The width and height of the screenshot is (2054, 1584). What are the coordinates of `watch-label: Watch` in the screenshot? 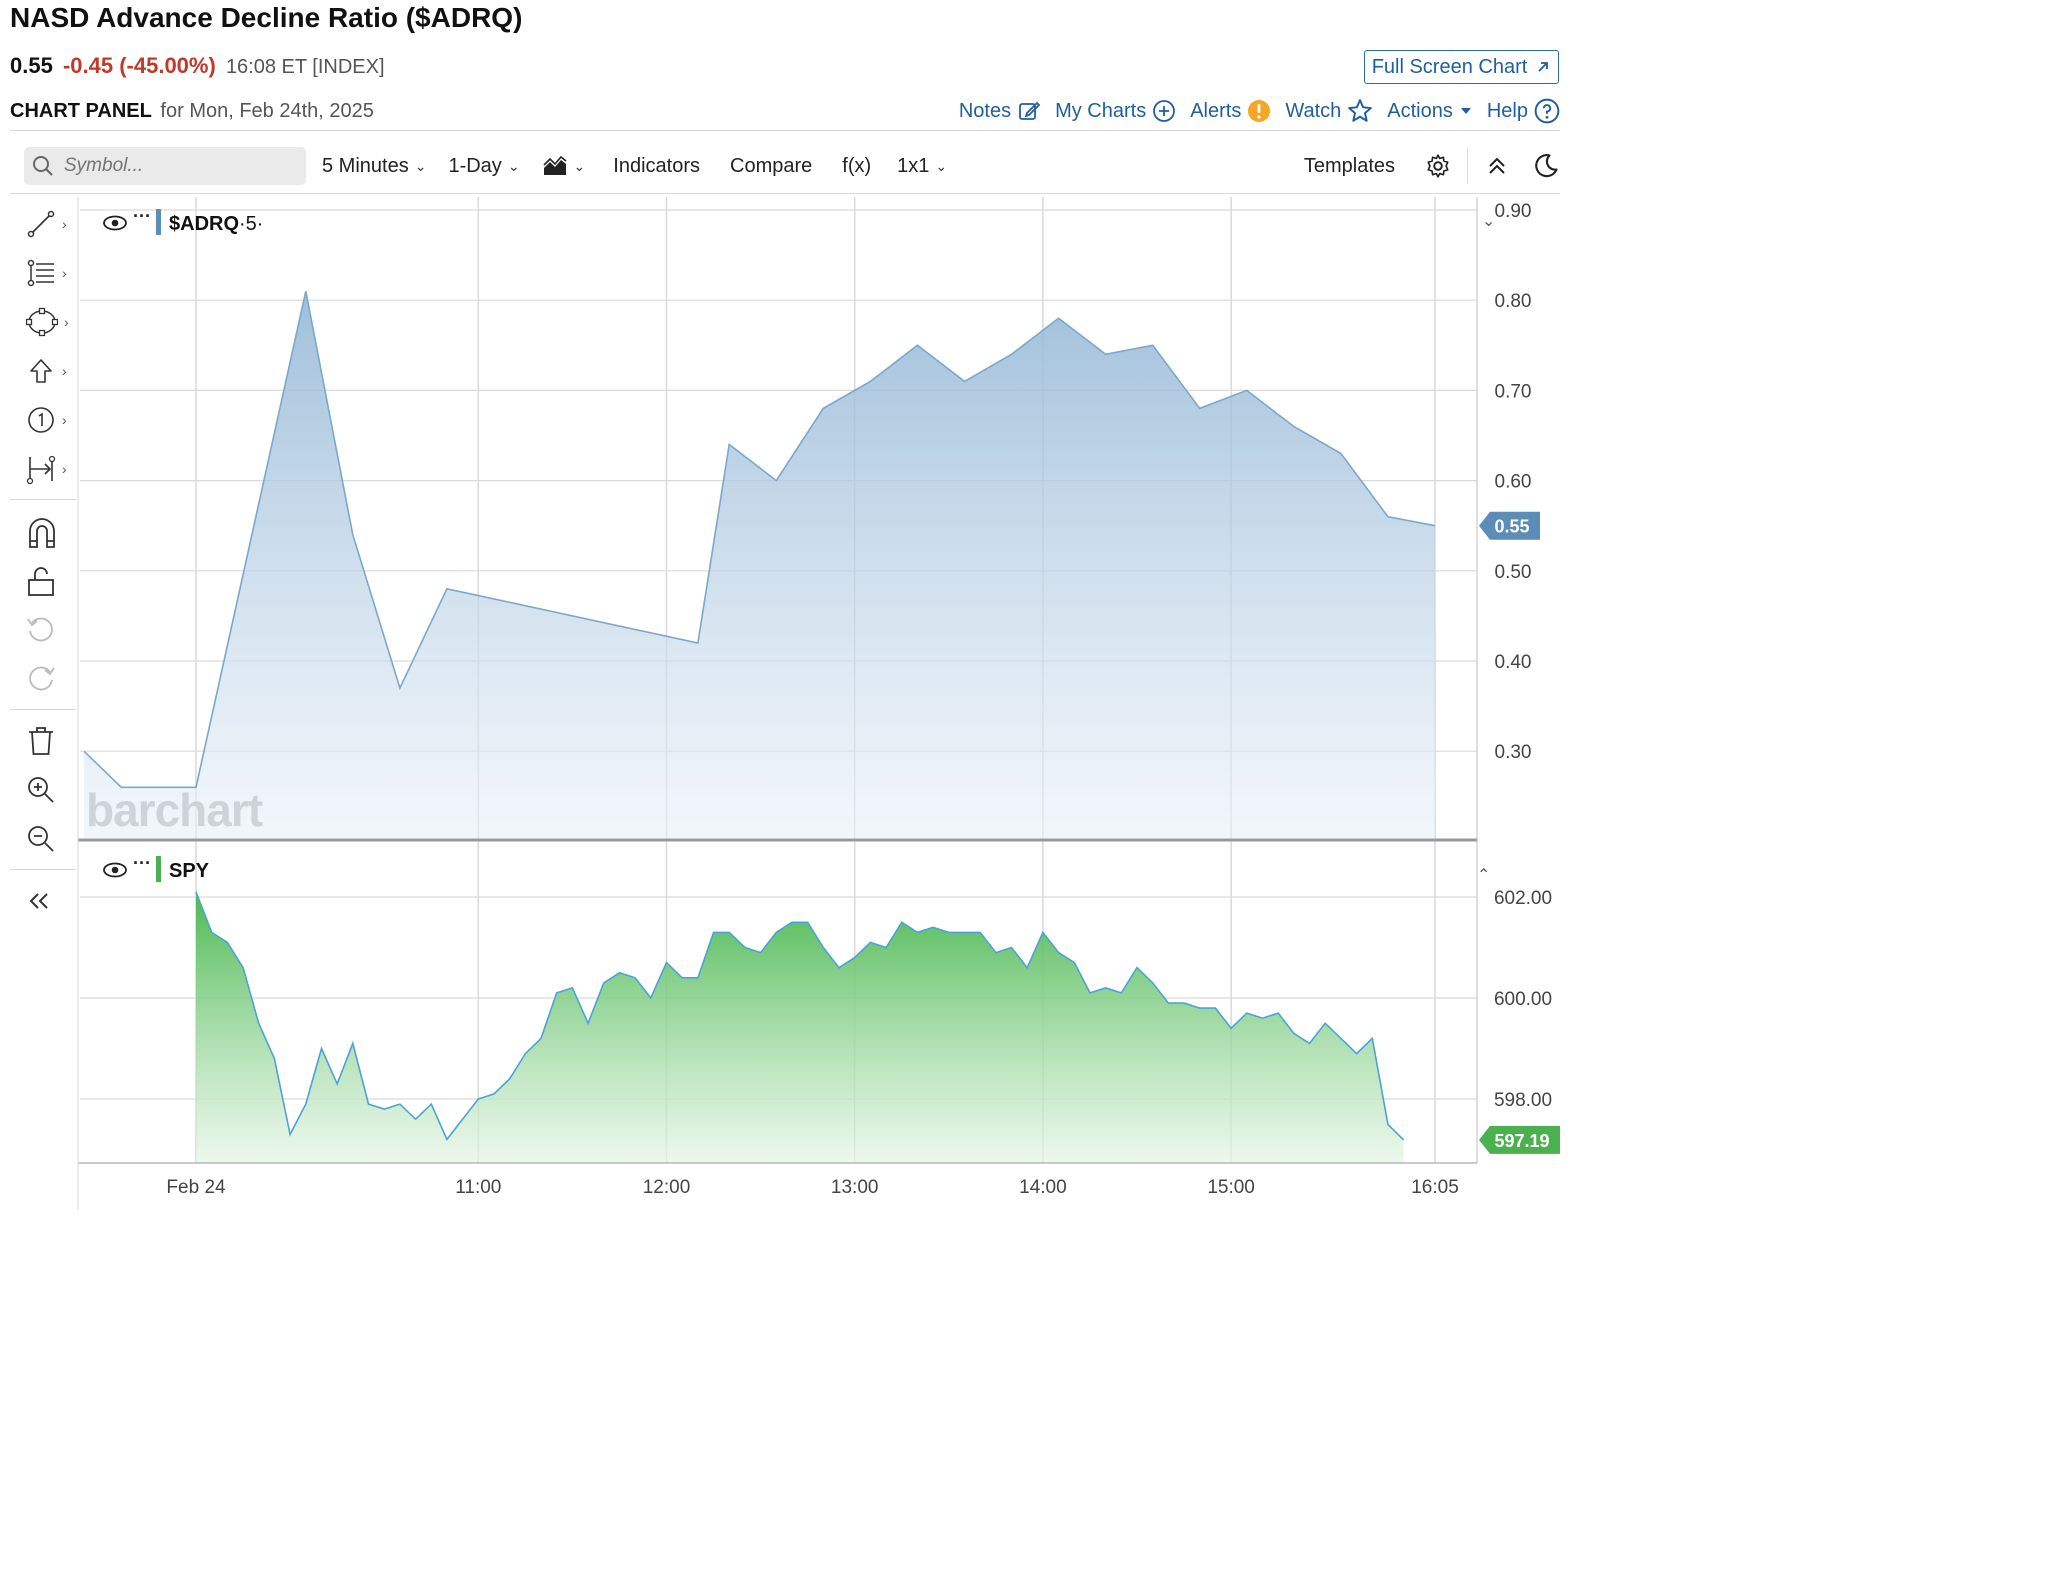 It's located at (1313, 110).